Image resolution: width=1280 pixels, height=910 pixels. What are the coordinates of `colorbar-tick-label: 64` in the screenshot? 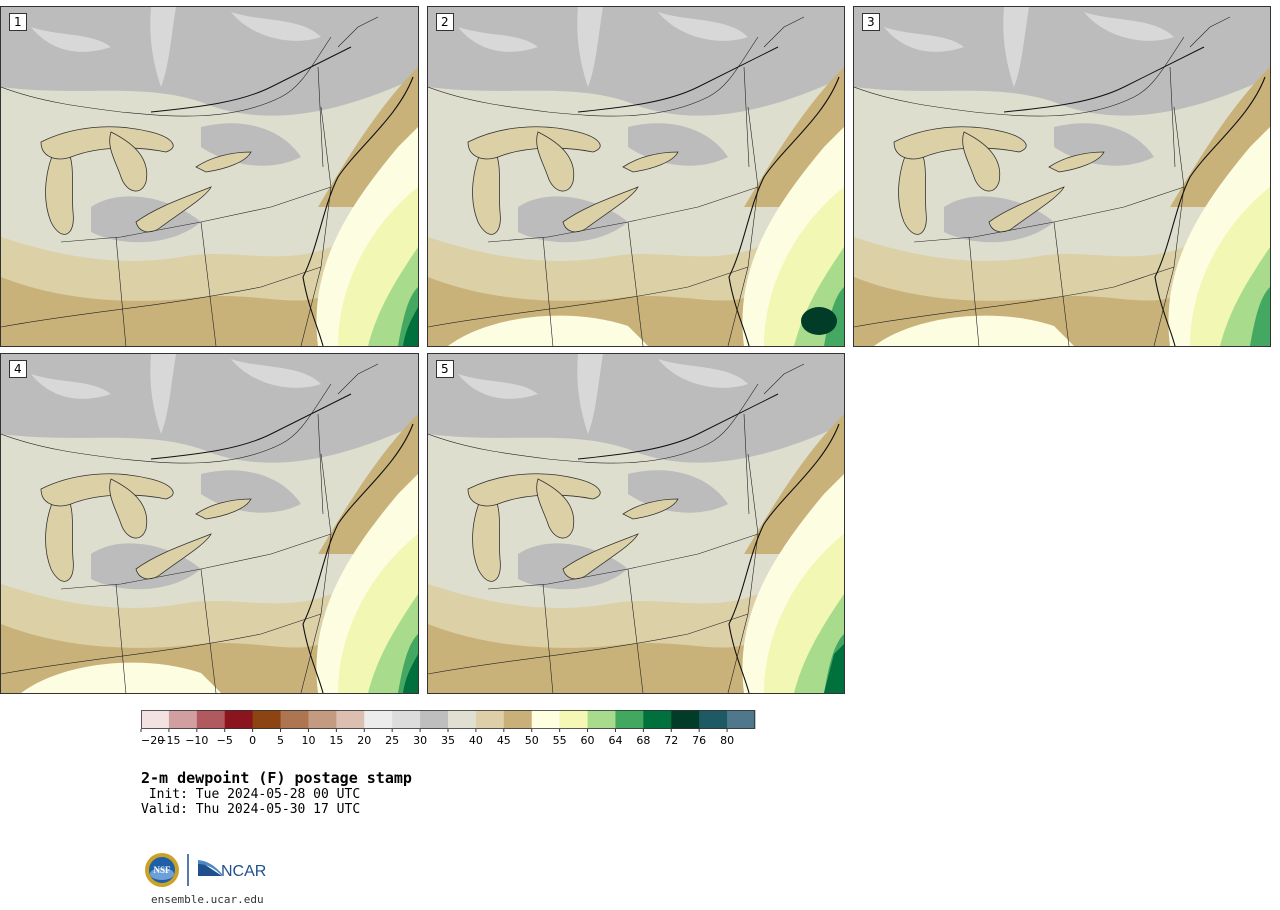 It's located at (615, 740).